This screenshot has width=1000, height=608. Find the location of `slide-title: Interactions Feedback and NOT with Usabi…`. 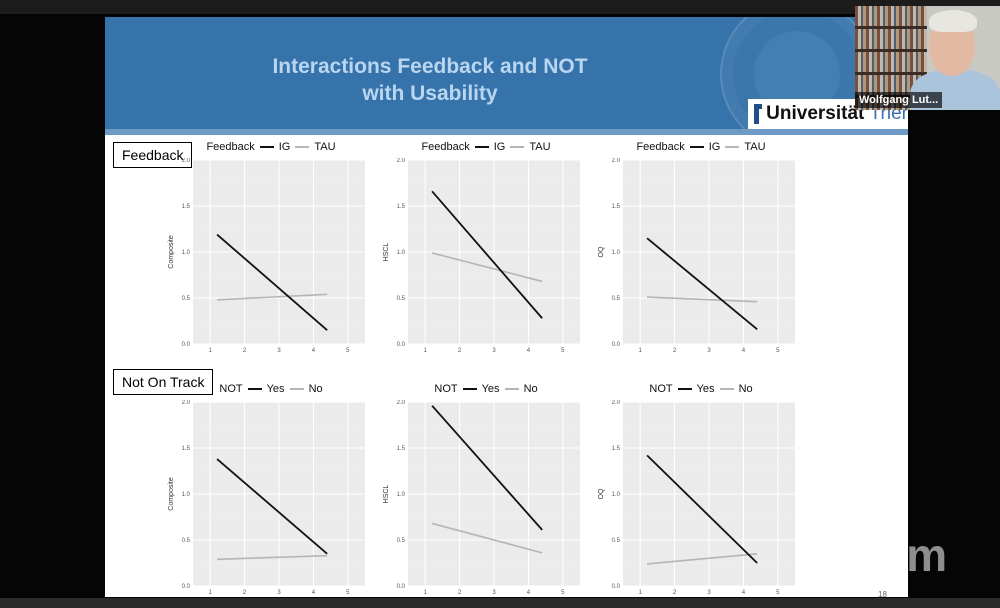

slide-title: Interactions Feedback and NOT with Usabi… is located at coordinates (430, 80).